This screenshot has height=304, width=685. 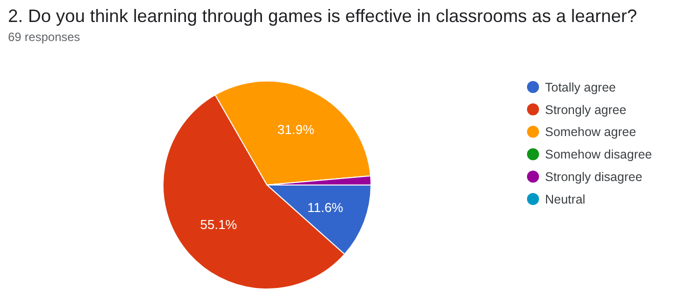 I want to click on legend-label: Strongly agree, so click(x=585, y=109).